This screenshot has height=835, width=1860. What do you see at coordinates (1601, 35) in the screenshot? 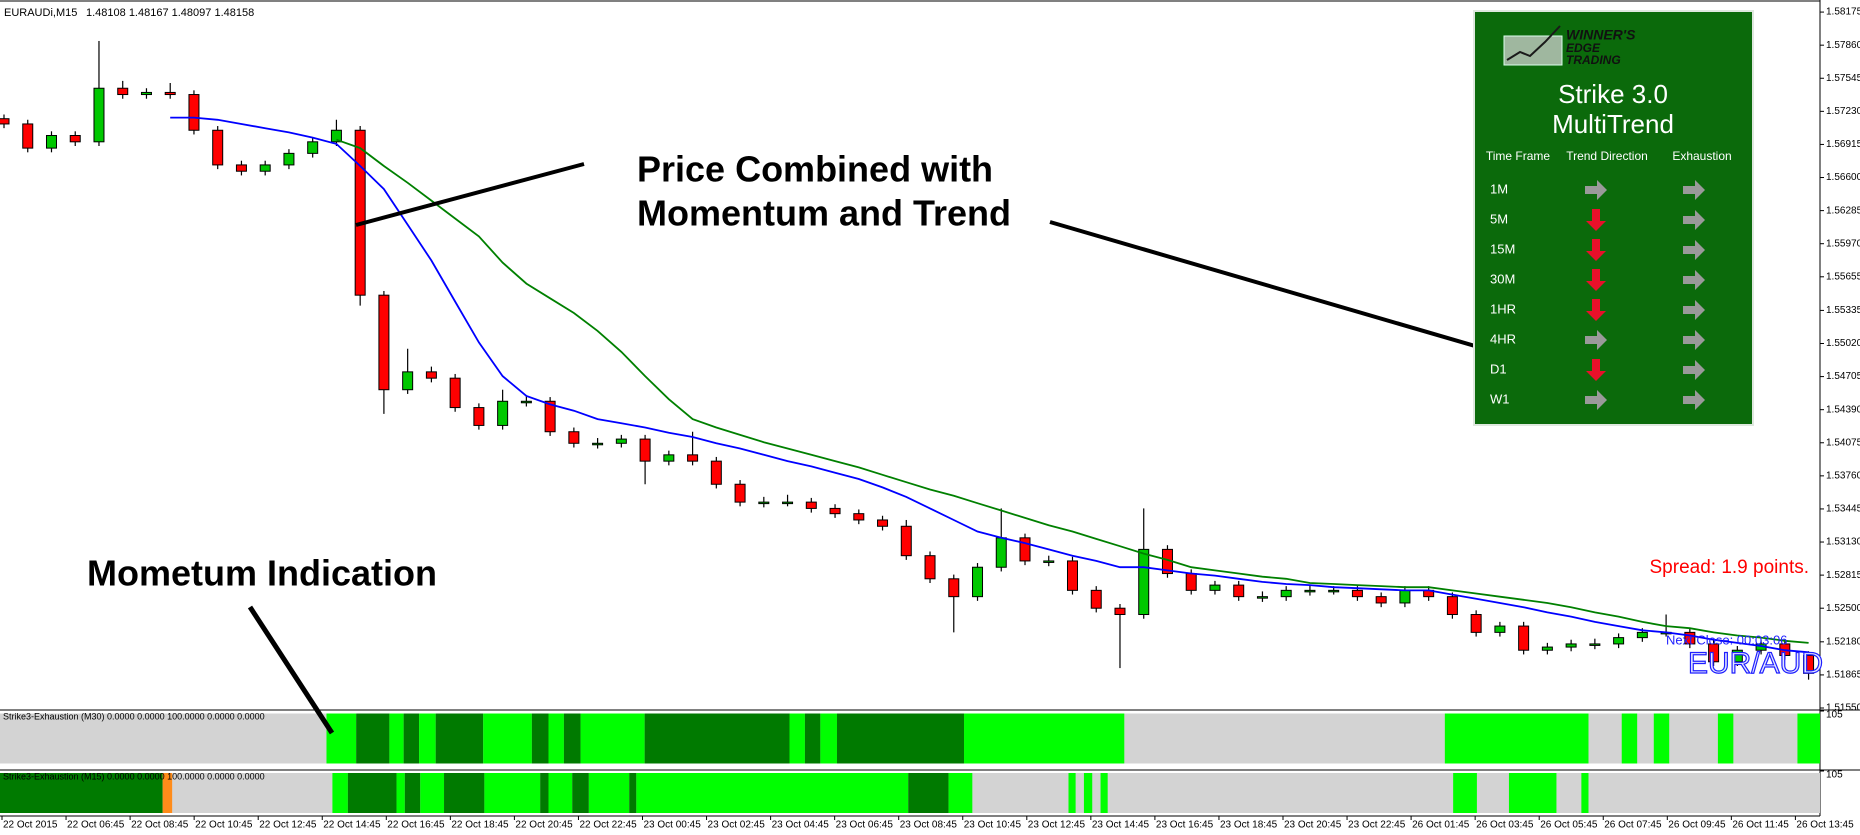
I see `logo-text: WINNER'S` at bounding box center [1601, 35].